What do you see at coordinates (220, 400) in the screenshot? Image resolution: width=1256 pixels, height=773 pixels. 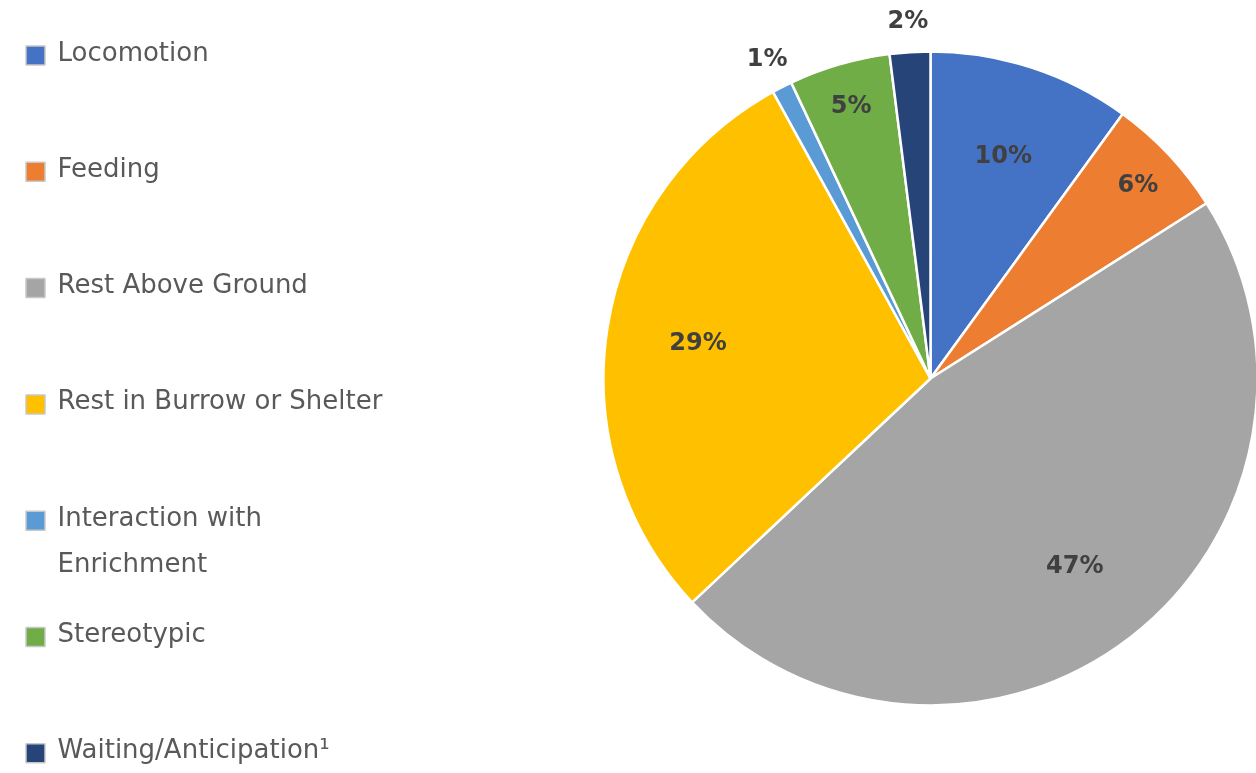 I see `legend-label: Rest in Burrow or Shelter` at bounding box center [220, 400].